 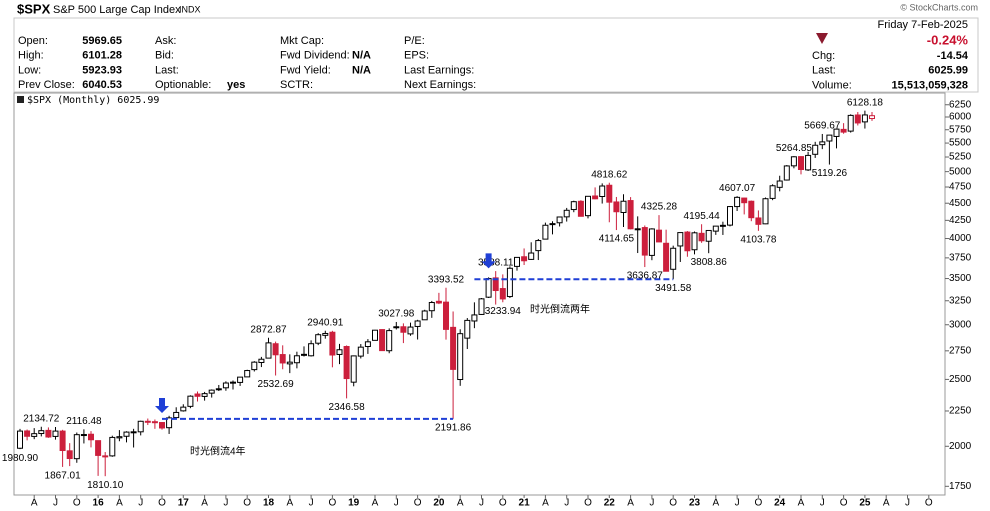 I want to click on high-label: 4818.62, so click(x=609, y=174).